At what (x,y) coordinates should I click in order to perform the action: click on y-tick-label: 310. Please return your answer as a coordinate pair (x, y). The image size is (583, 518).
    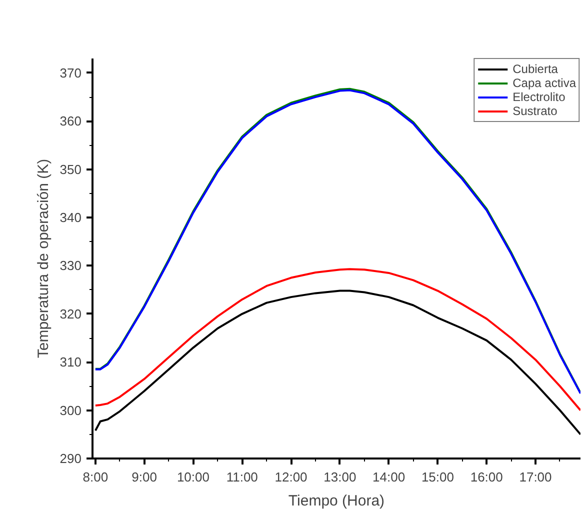
    Looking at the image, I should click on (71, 362).